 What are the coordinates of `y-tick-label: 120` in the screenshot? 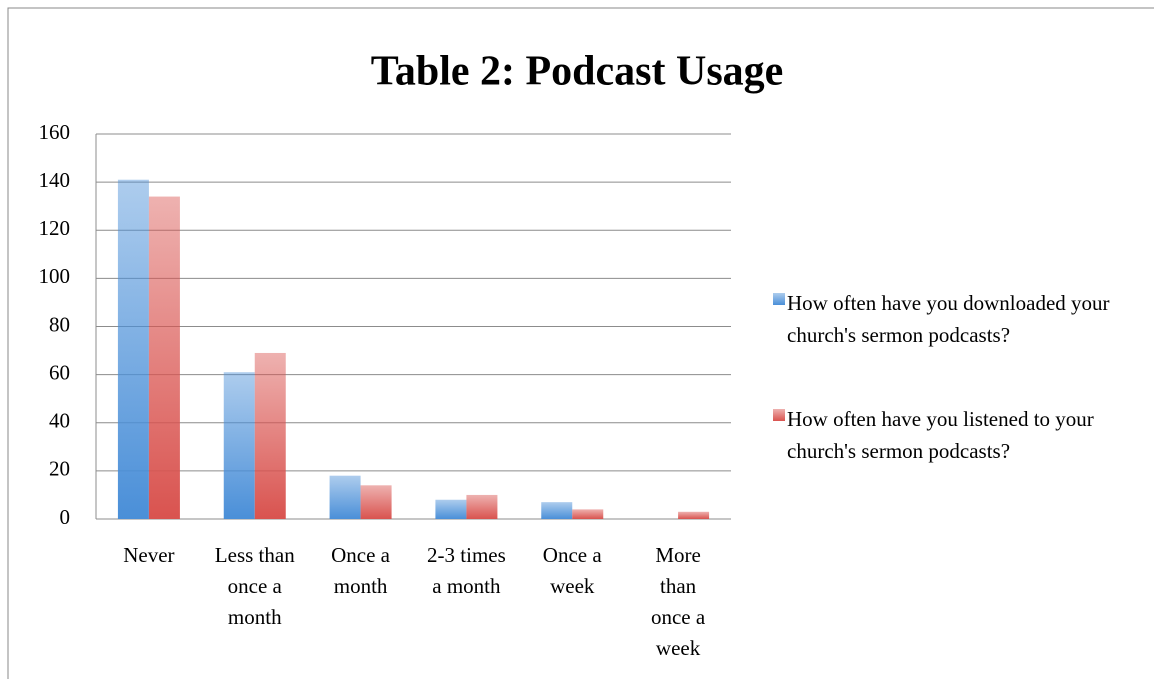 It's located at (55, 228).